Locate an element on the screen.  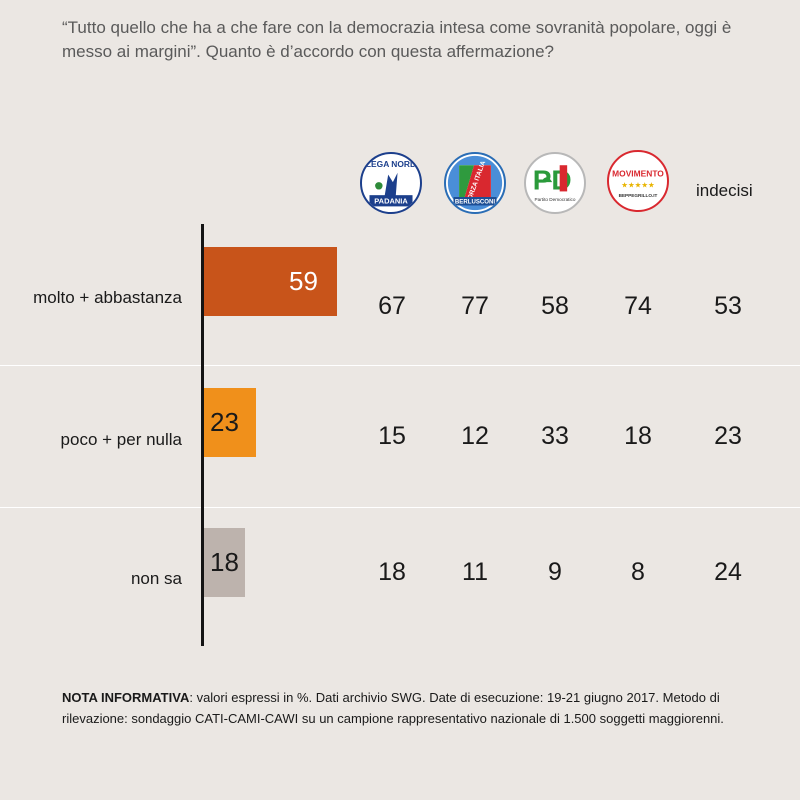
pd-logo: PD Partito Democratico is located at coordinates (555, 183).